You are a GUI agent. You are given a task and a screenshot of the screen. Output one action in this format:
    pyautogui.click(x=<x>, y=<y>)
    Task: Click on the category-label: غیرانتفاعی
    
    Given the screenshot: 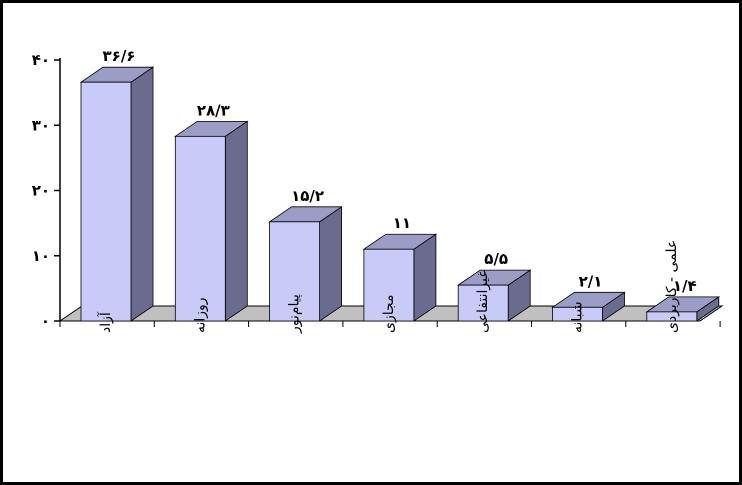 What is the action you would take?
    pyautogui.click(x=483, y=301)
    